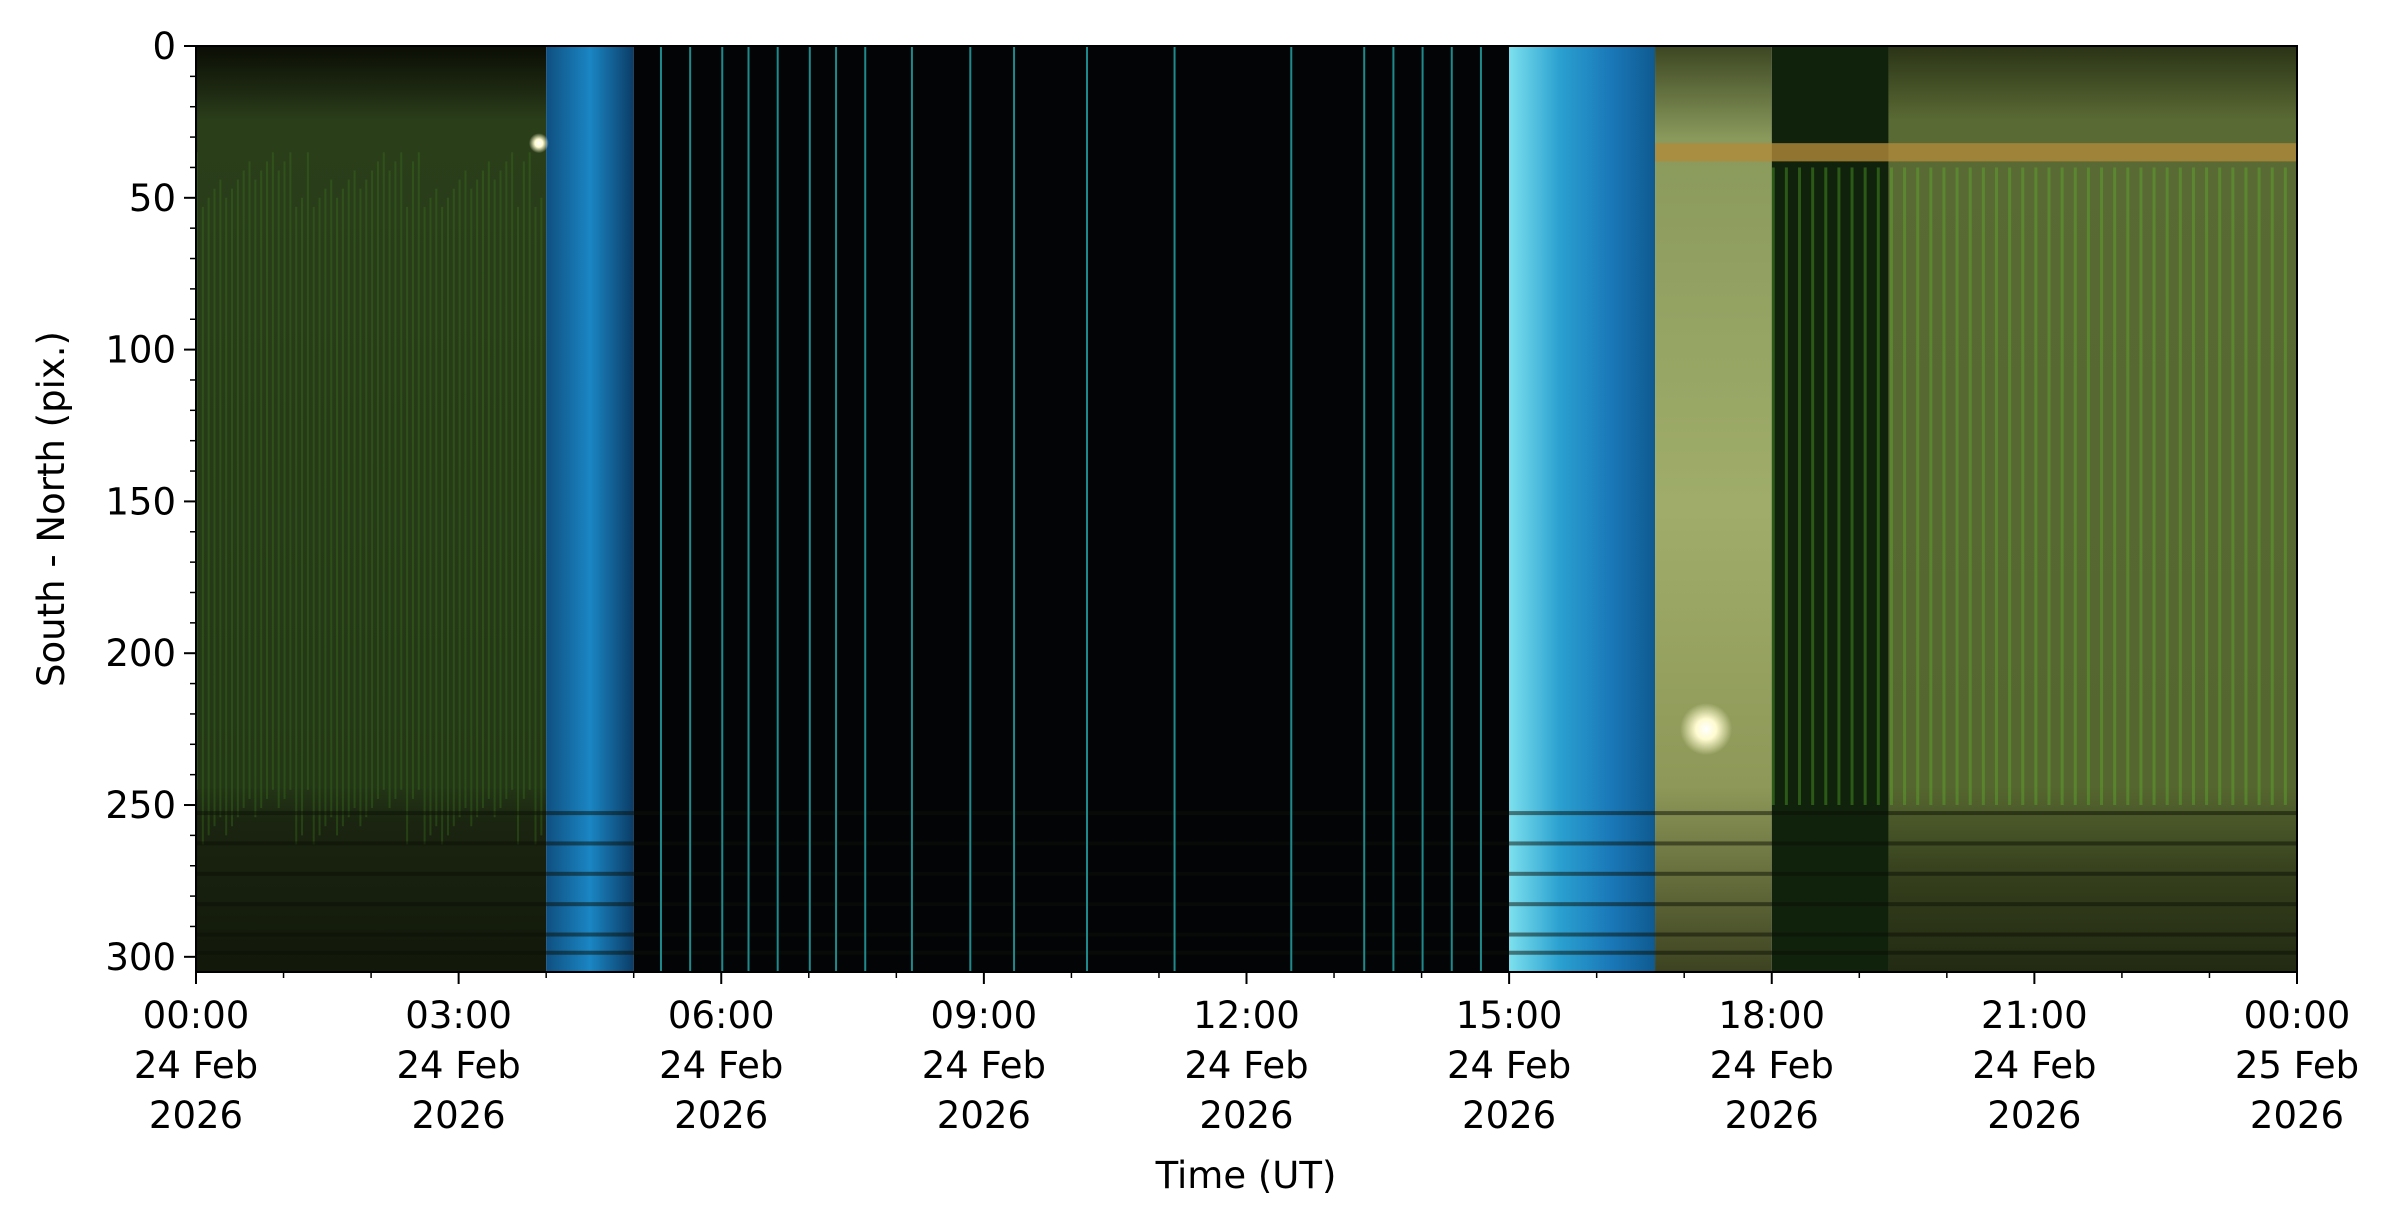 Image resolution: width=2389 pixels, height=1227 pixels. What do you see at coordinates (721, 1015) in the screenshot?
I see `x-tick-label: 06:00` at bounding box center [721, 1015].